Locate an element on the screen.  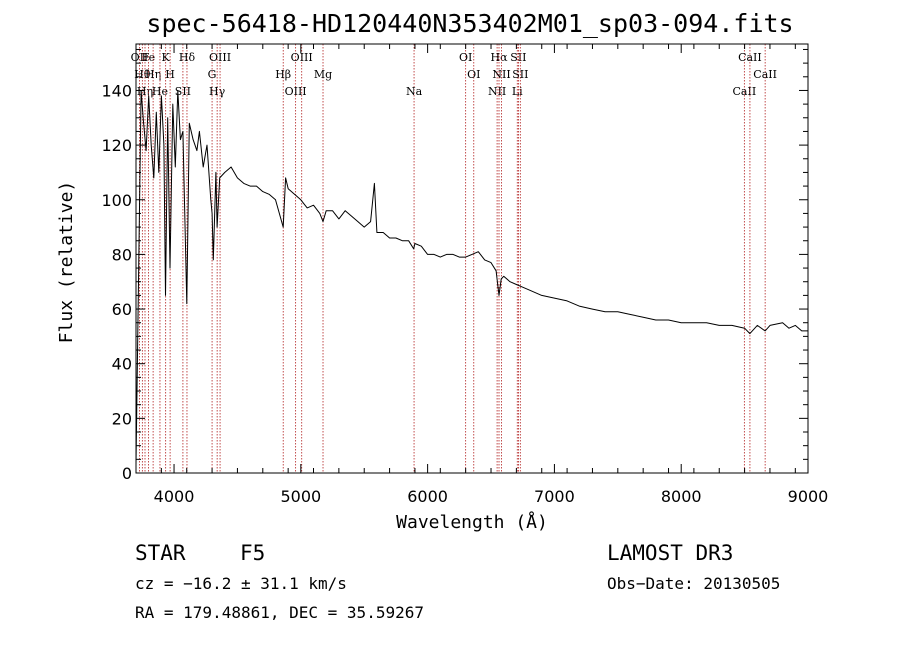
line-label: K is located at coordinates (166, 57).